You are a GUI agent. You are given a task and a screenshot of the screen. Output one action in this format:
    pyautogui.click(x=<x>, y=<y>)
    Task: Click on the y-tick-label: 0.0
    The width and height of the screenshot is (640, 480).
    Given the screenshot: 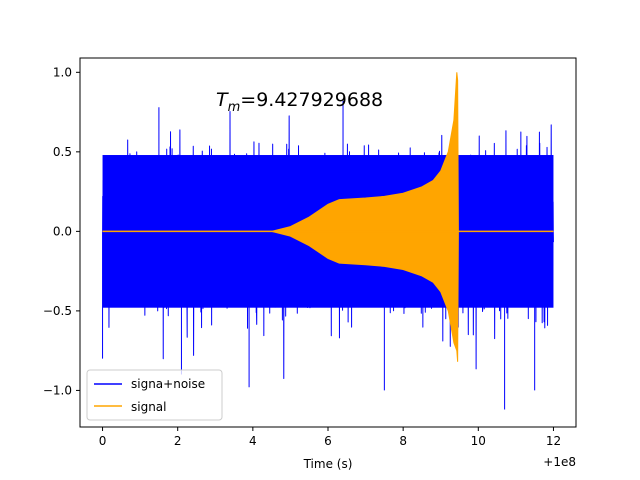 What is the action you would take?
    pyautogui.click(x=62, y=231)
    